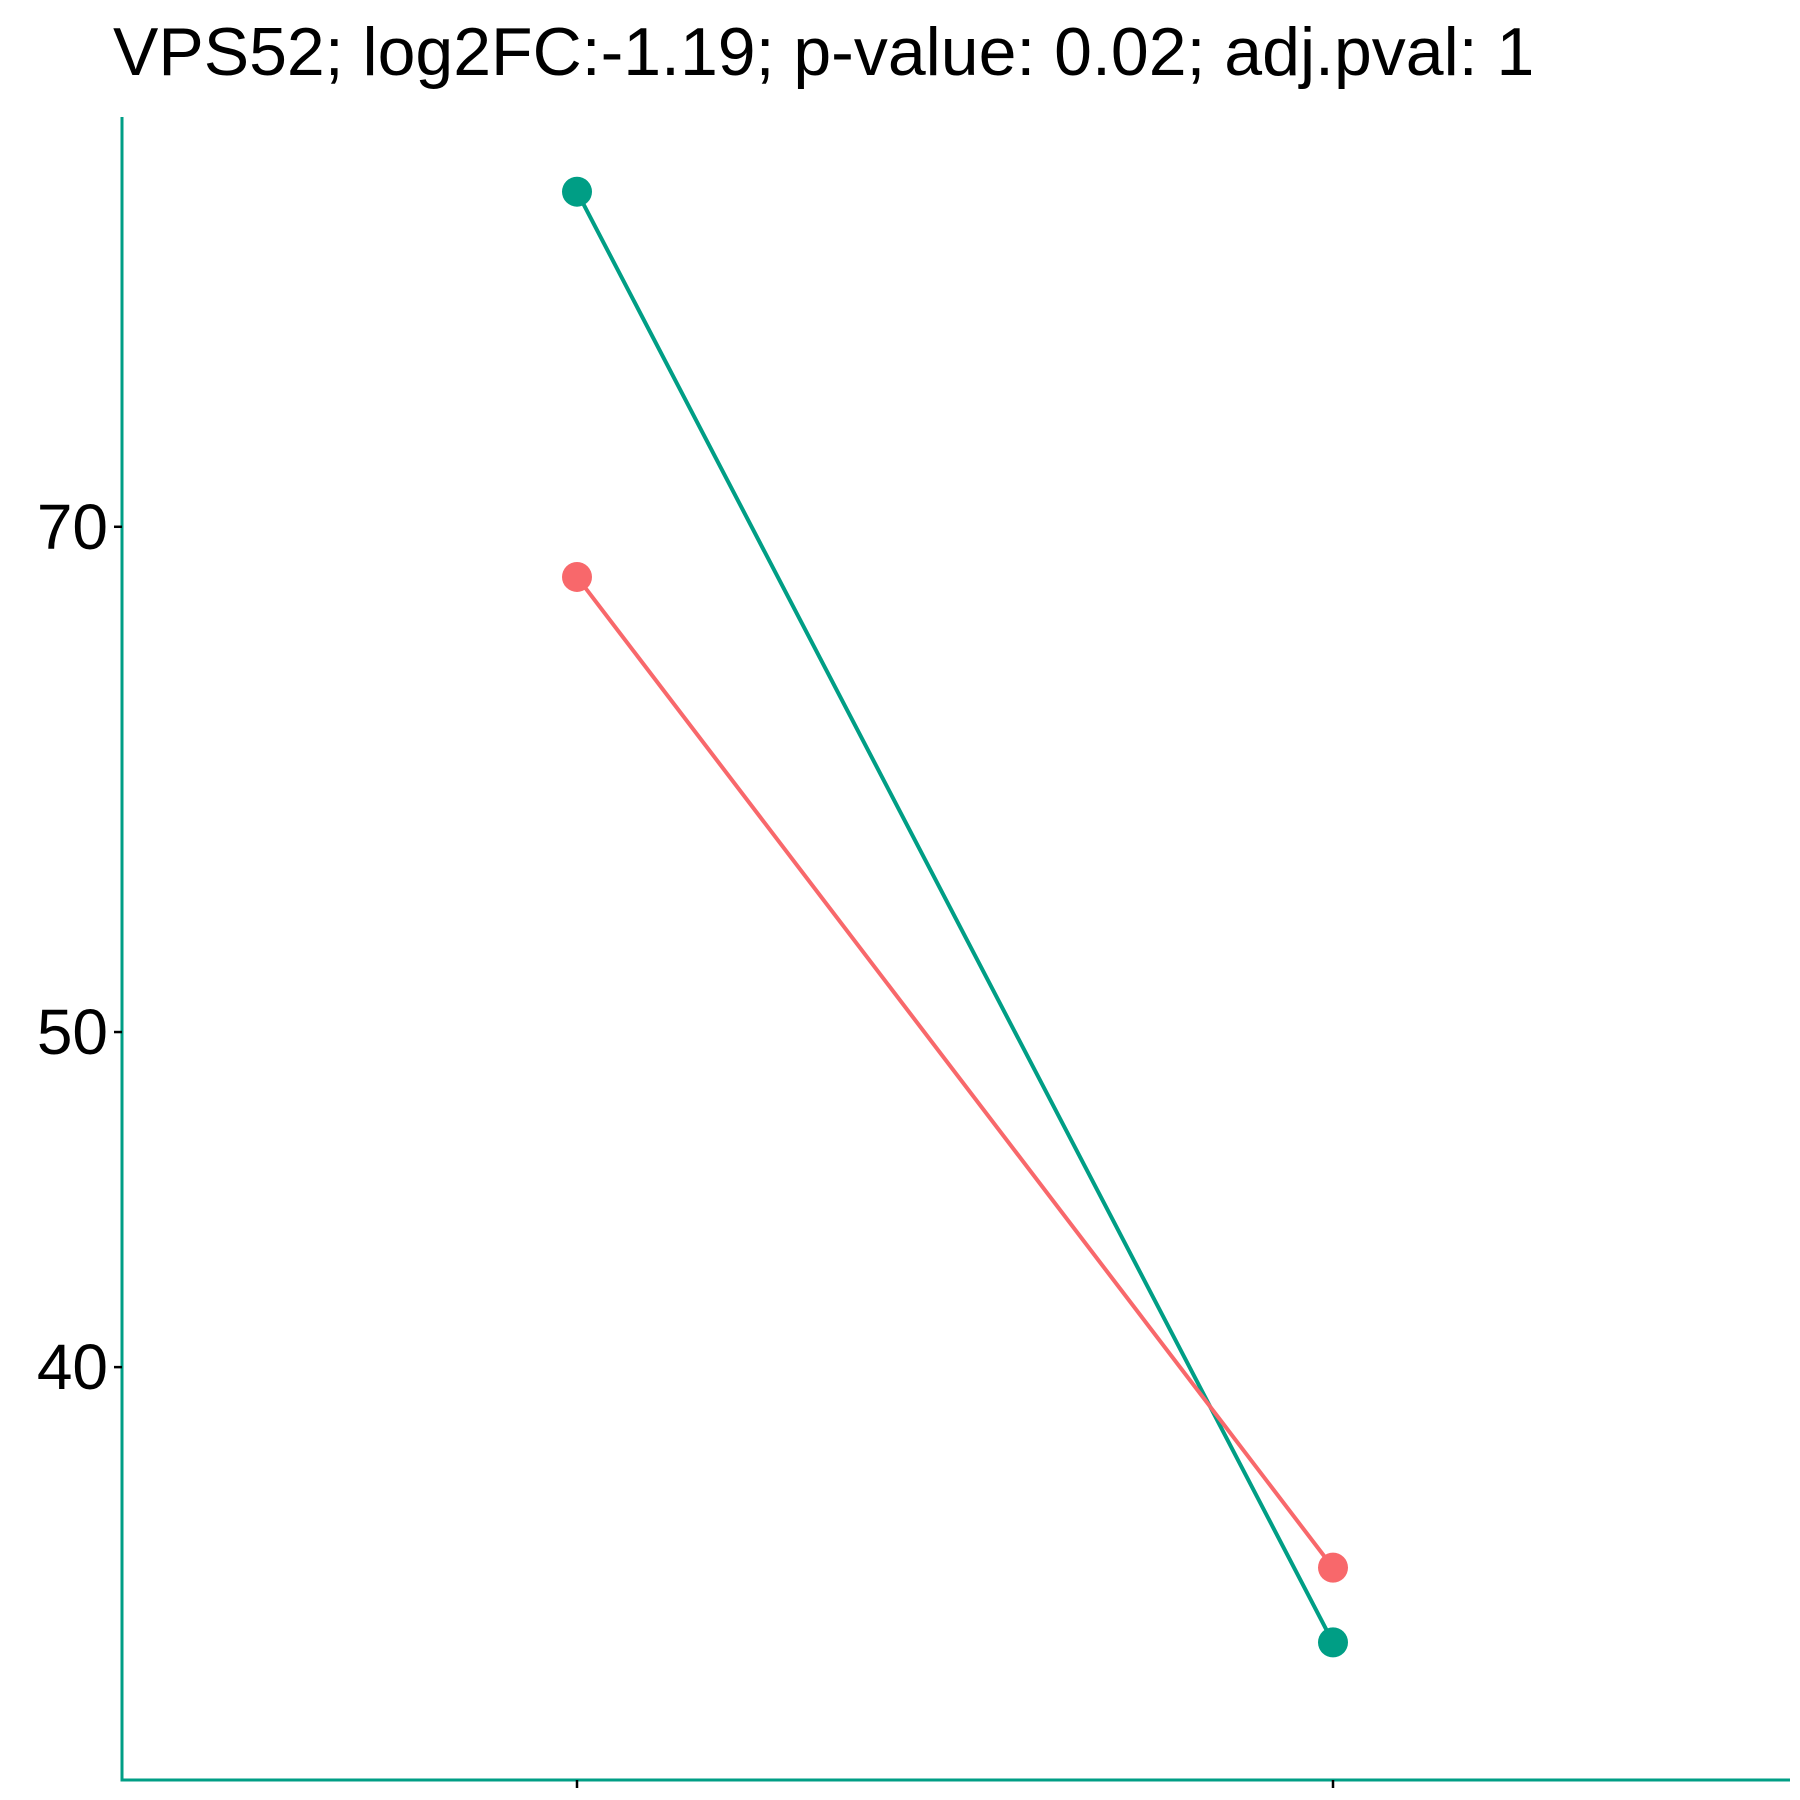 The height and width of the screenshot is (1800, 1800). Describe the element at coordinates (72, 527) in the screenshot. I see `y-tick-label: 70` at that location.